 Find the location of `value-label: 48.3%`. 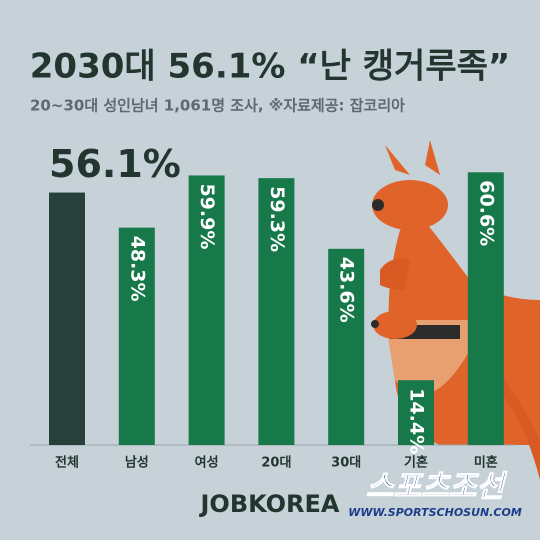

value-label: 48.3% is located at coordinates (137, 269).